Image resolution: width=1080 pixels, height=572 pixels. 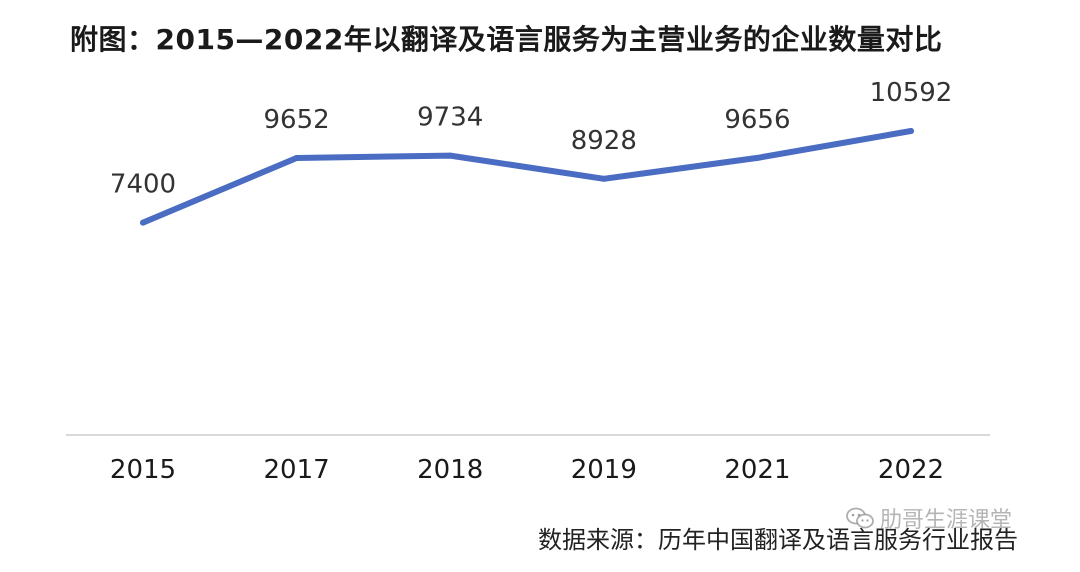 What do you see at coordinates (450, 155) in the screenshot?
I see `data-point-2018` at bounding box center [450, 155].